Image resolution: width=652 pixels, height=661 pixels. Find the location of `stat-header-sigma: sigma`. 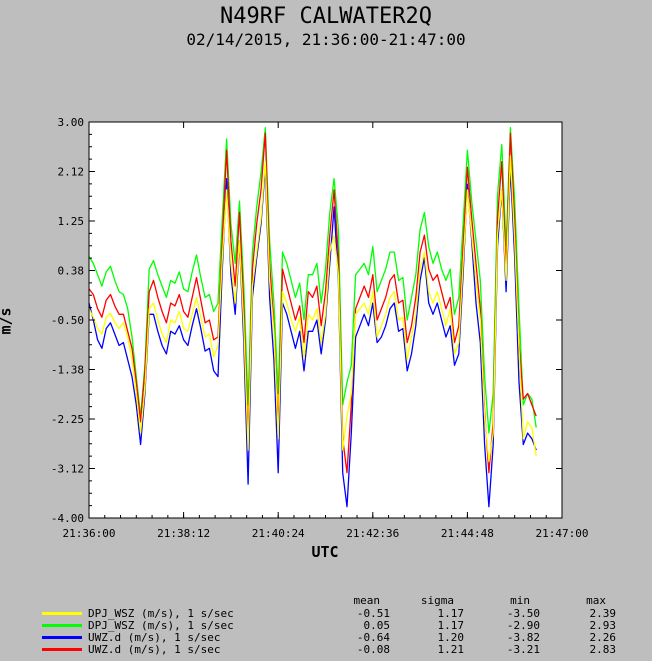

stat-header-sigma: sigma is located at coordinates (437, 600).